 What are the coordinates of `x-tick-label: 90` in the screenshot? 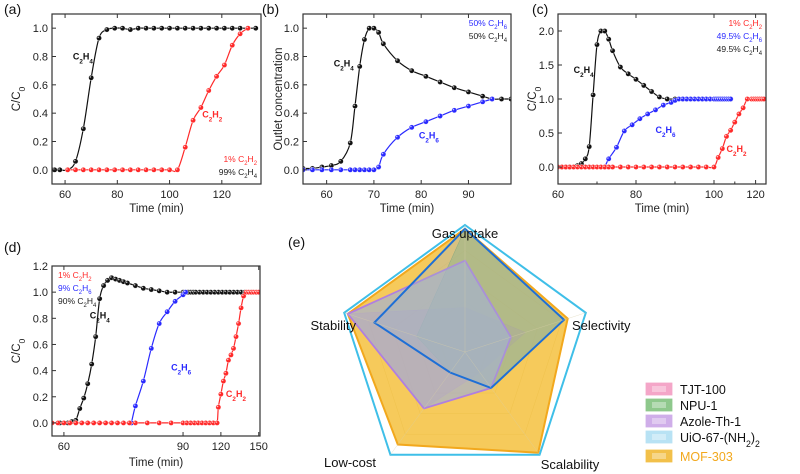 It's located at (468, 195).